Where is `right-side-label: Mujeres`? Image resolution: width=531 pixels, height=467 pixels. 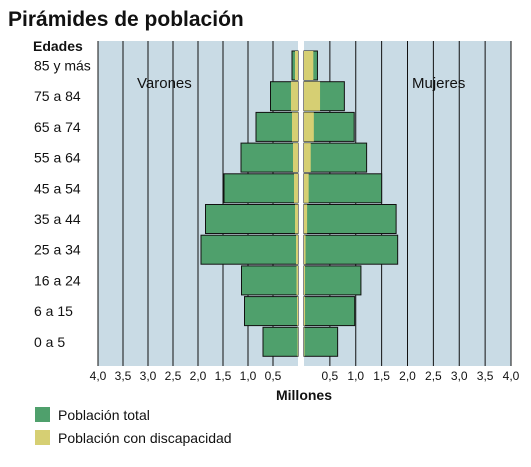
right-side-label: Mujeres is located at coordinates (438, 83).